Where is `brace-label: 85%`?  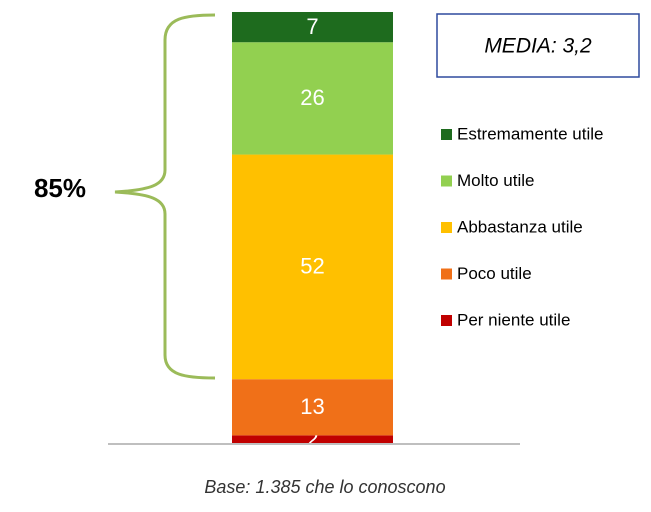
brace-label: 85% is located at coordinates (60, 188).